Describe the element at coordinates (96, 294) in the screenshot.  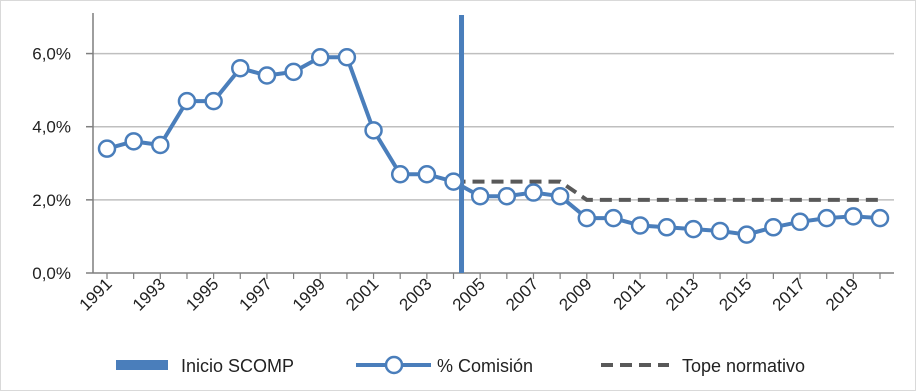
I see `x-tick-label: 1991` at that location.